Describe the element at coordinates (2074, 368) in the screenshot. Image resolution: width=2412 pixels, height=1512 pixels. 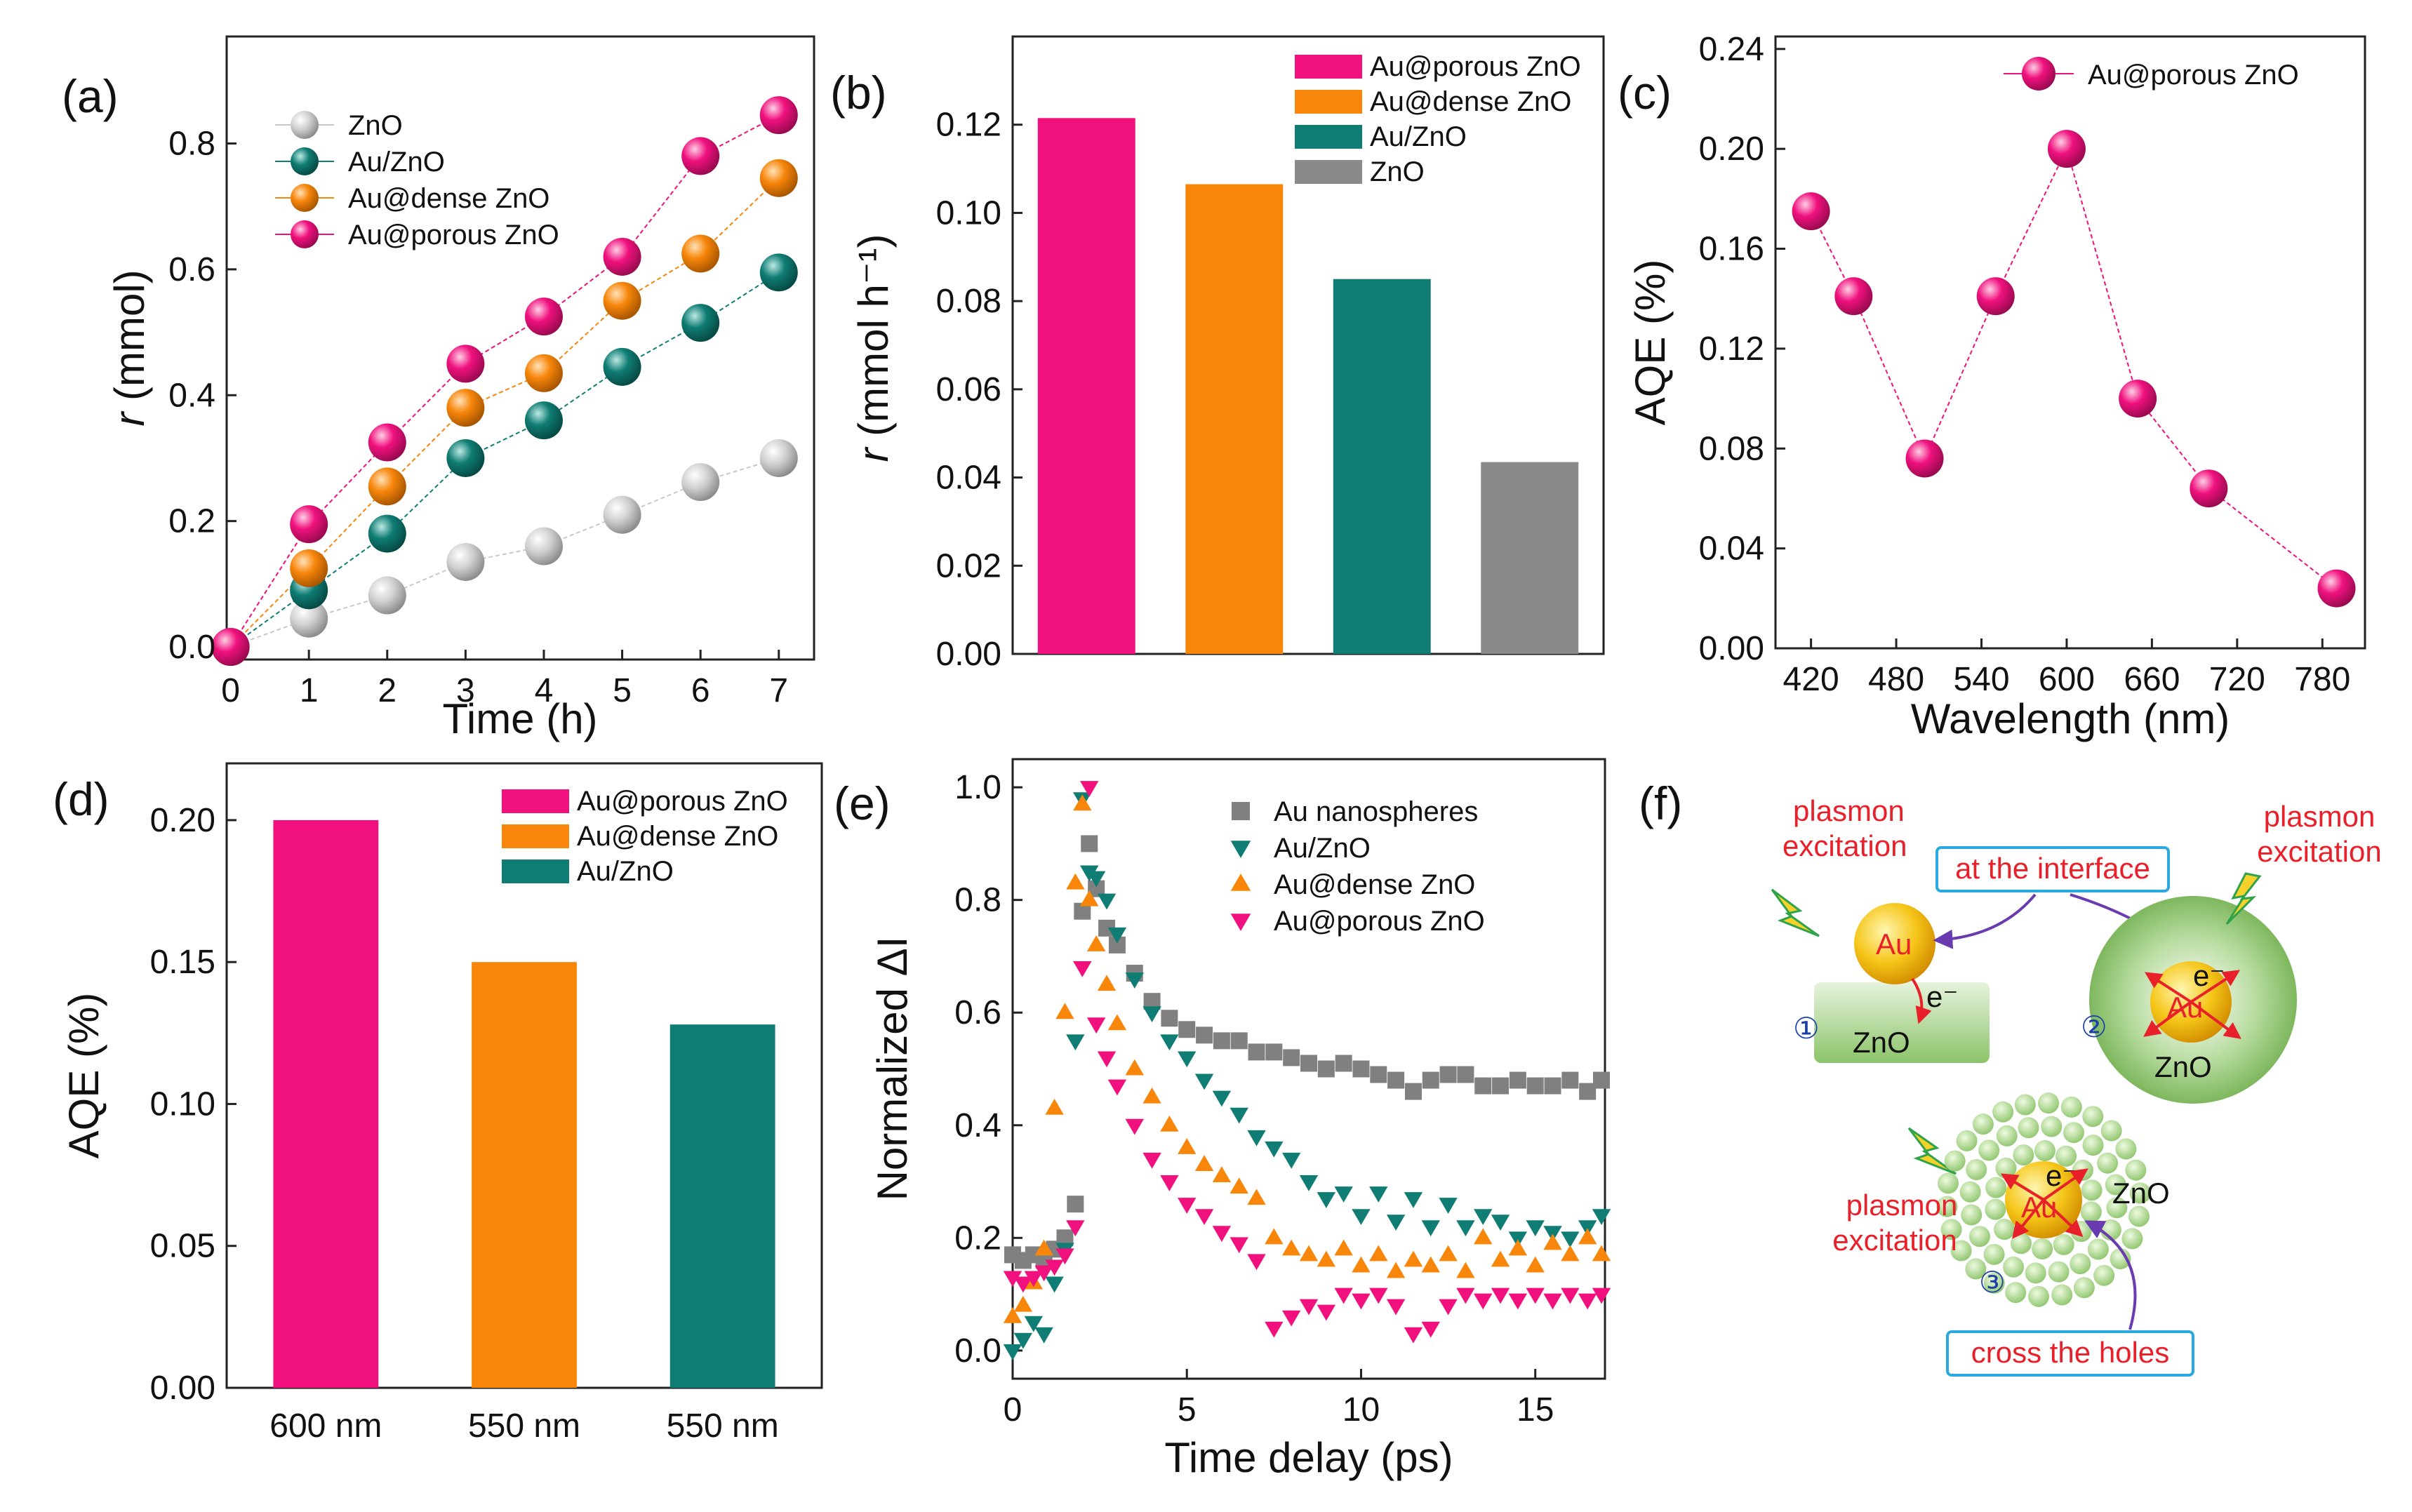
I see `series-line` at that location.